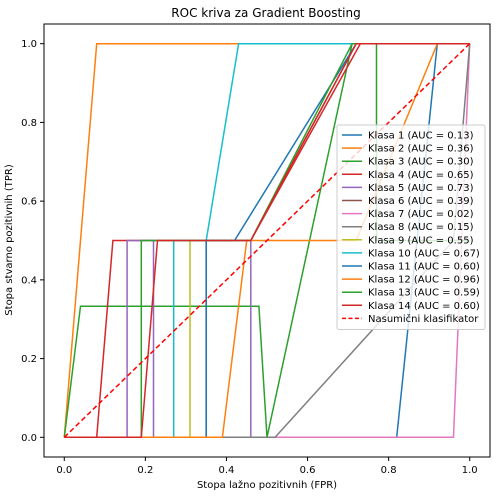  What do you see at coordinates (29, 123) in the screenshot?
I see `y-tick-label: 0.8` at bounding box center [29, 123].